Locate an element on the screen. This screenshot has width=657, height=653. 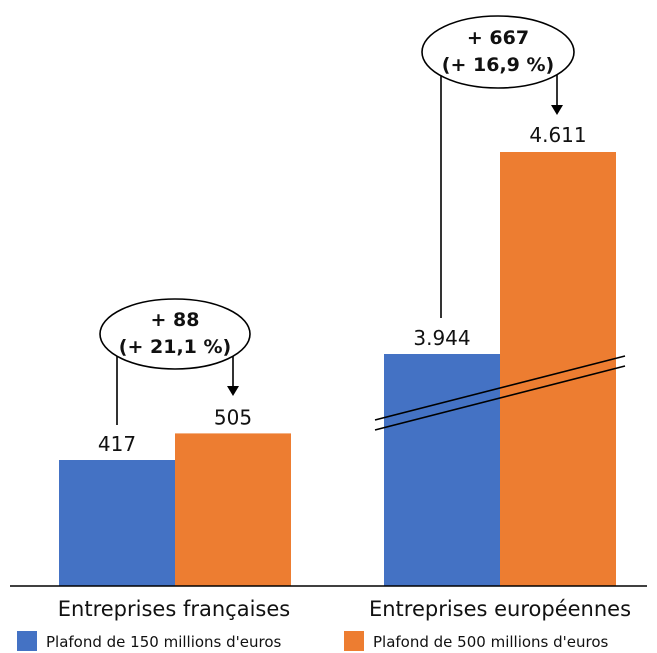
value-label-european-150m: 3.944 is located at coordinates (441, 338).